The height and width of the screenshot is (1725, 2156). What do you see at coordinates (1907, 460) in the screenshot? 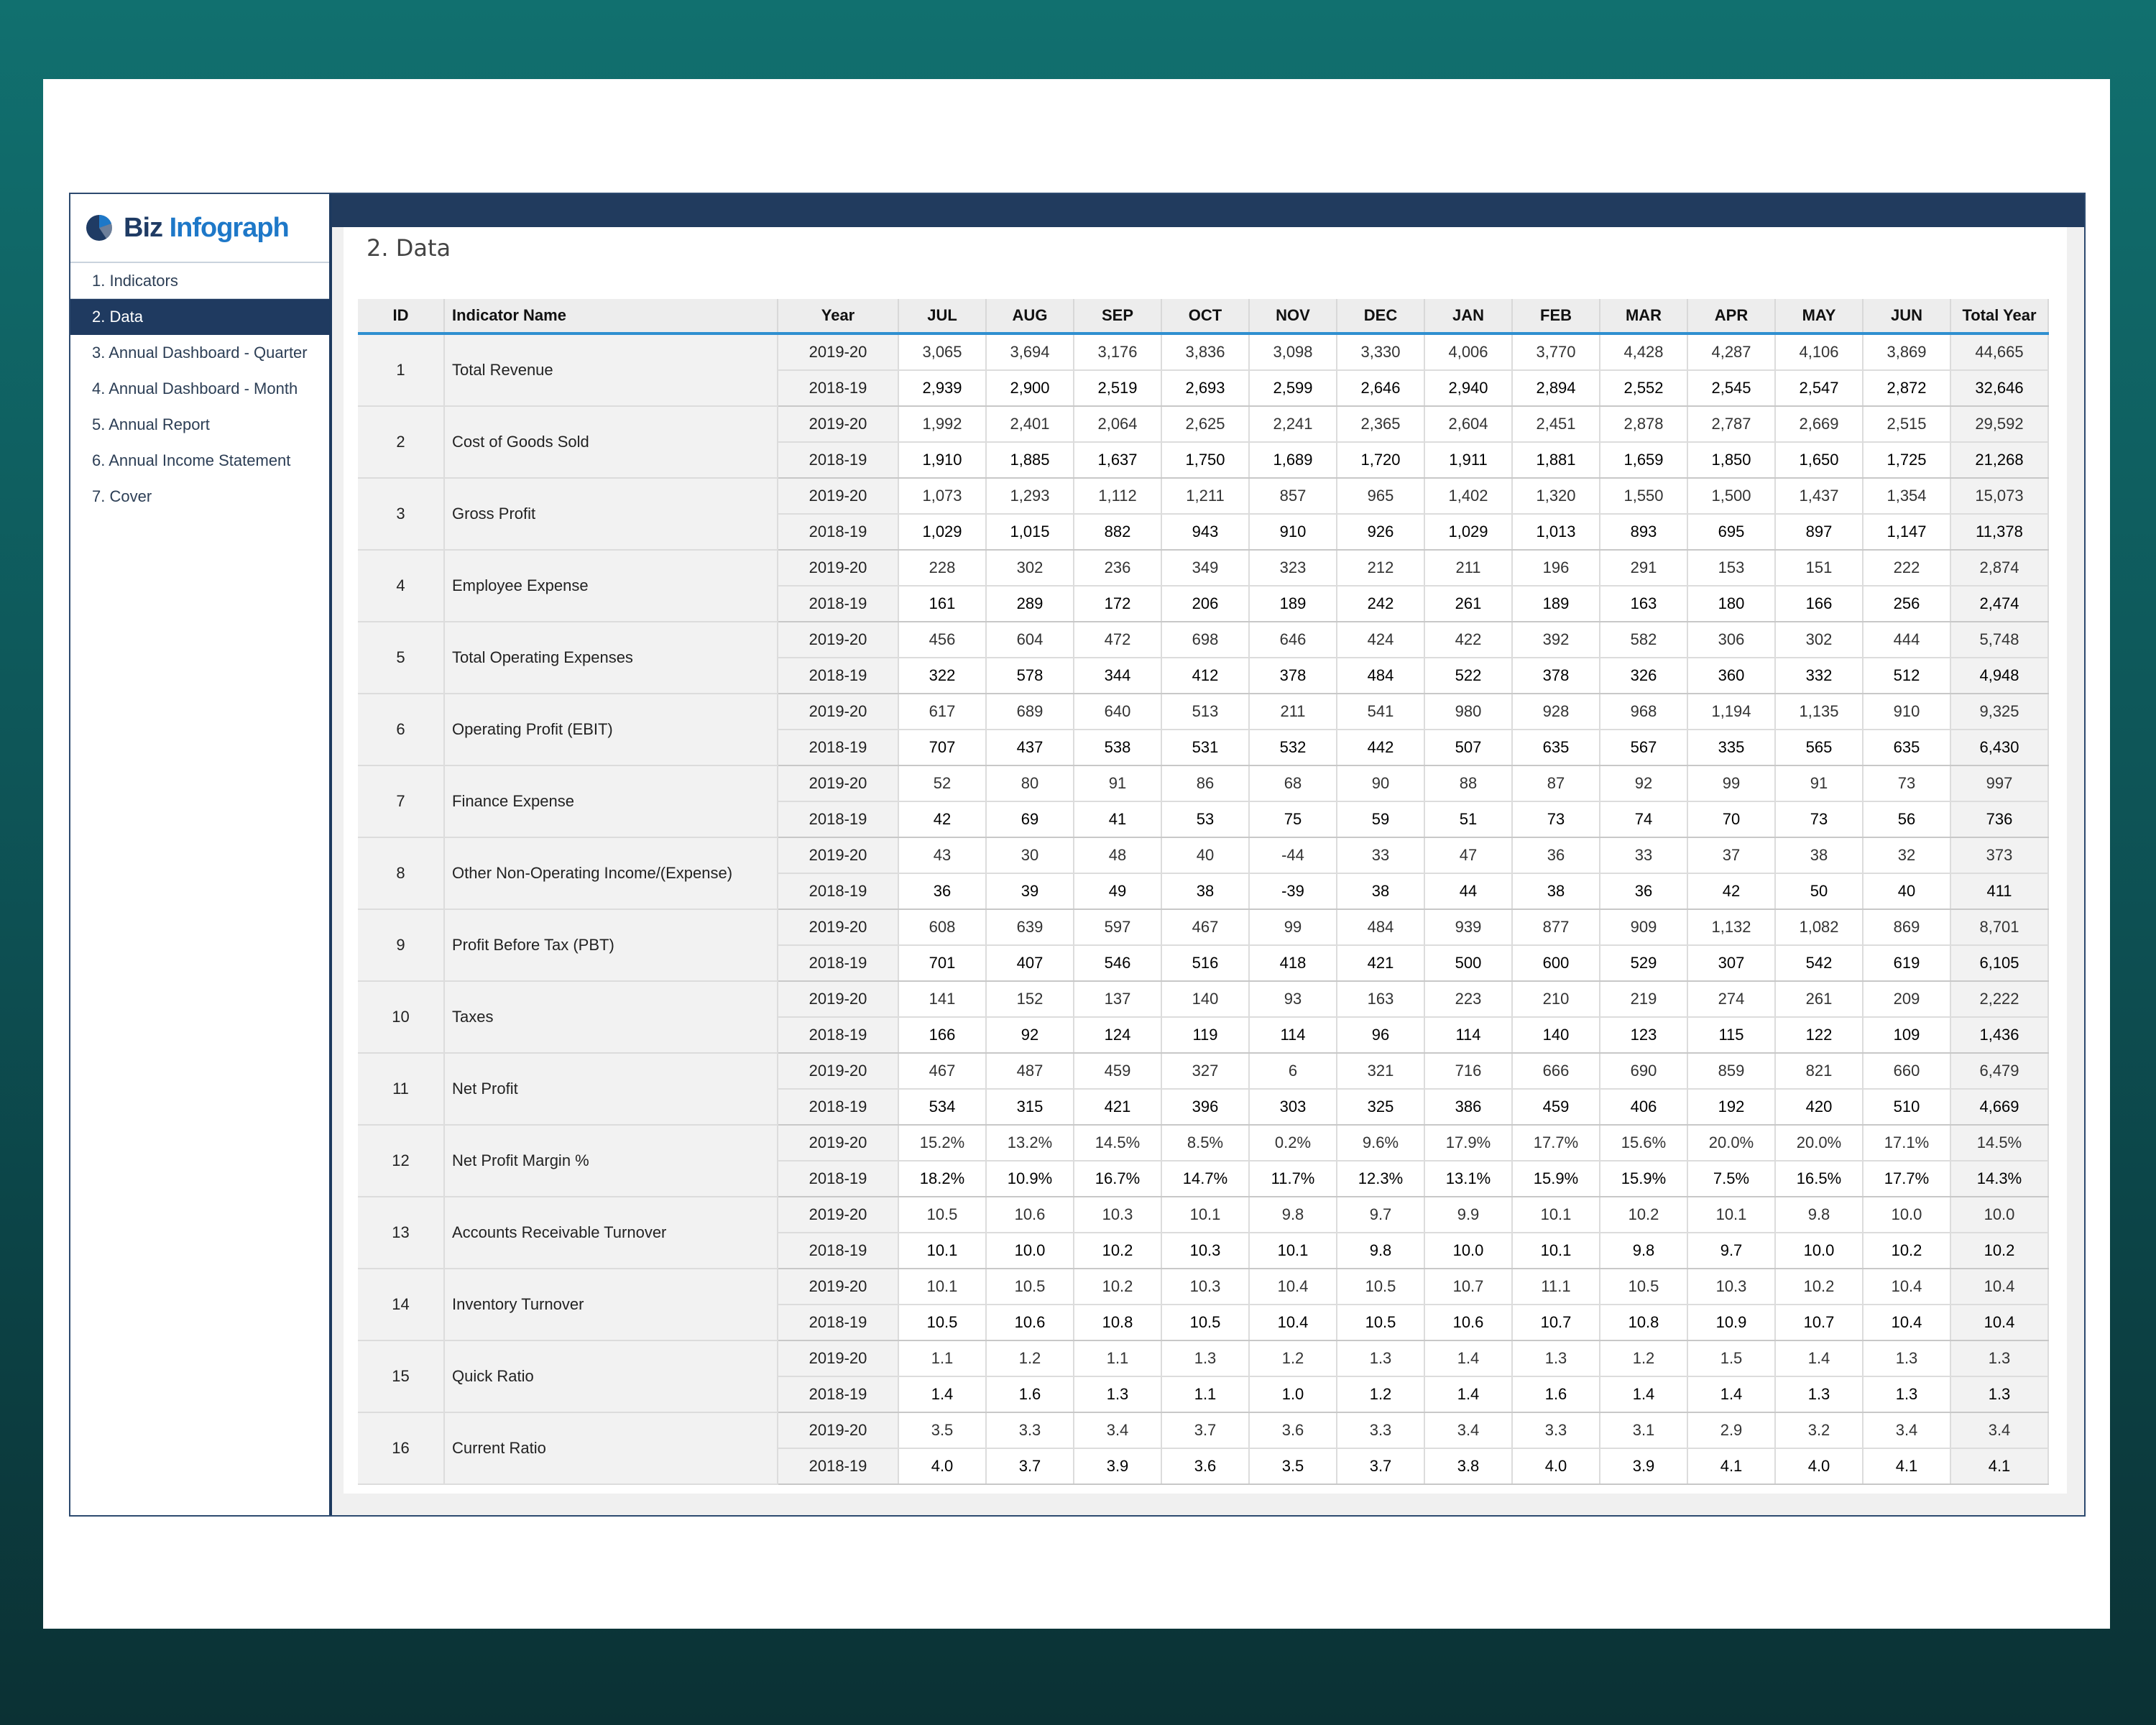
I see `value-cell: 1,725` at bounding box center [1907, 460].